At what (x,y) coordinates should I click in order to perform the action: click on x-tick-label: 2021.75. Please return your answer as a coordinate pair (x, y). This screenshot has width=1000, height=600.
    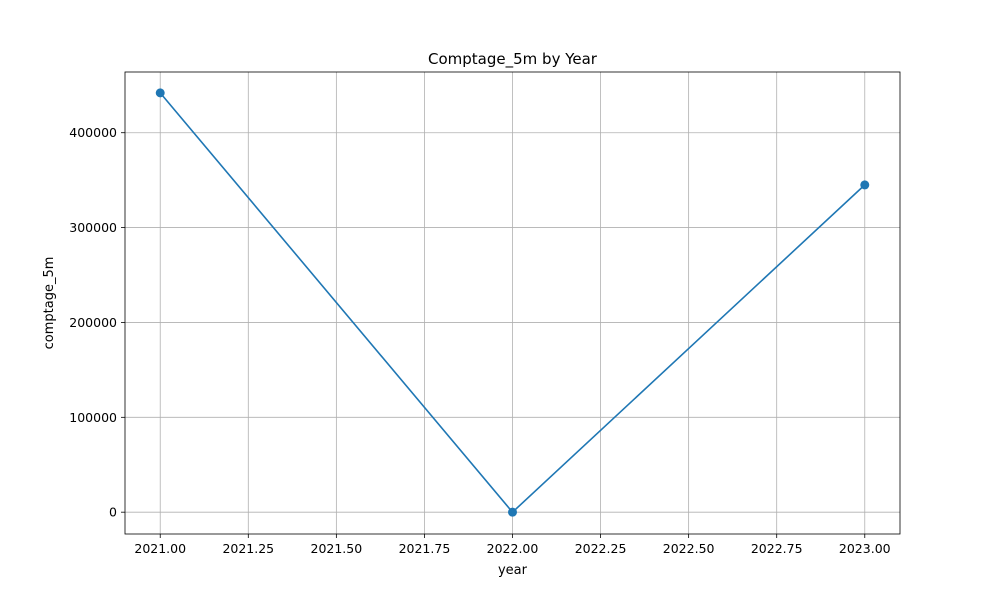
    Looking at the image, I should click on (425, 548).